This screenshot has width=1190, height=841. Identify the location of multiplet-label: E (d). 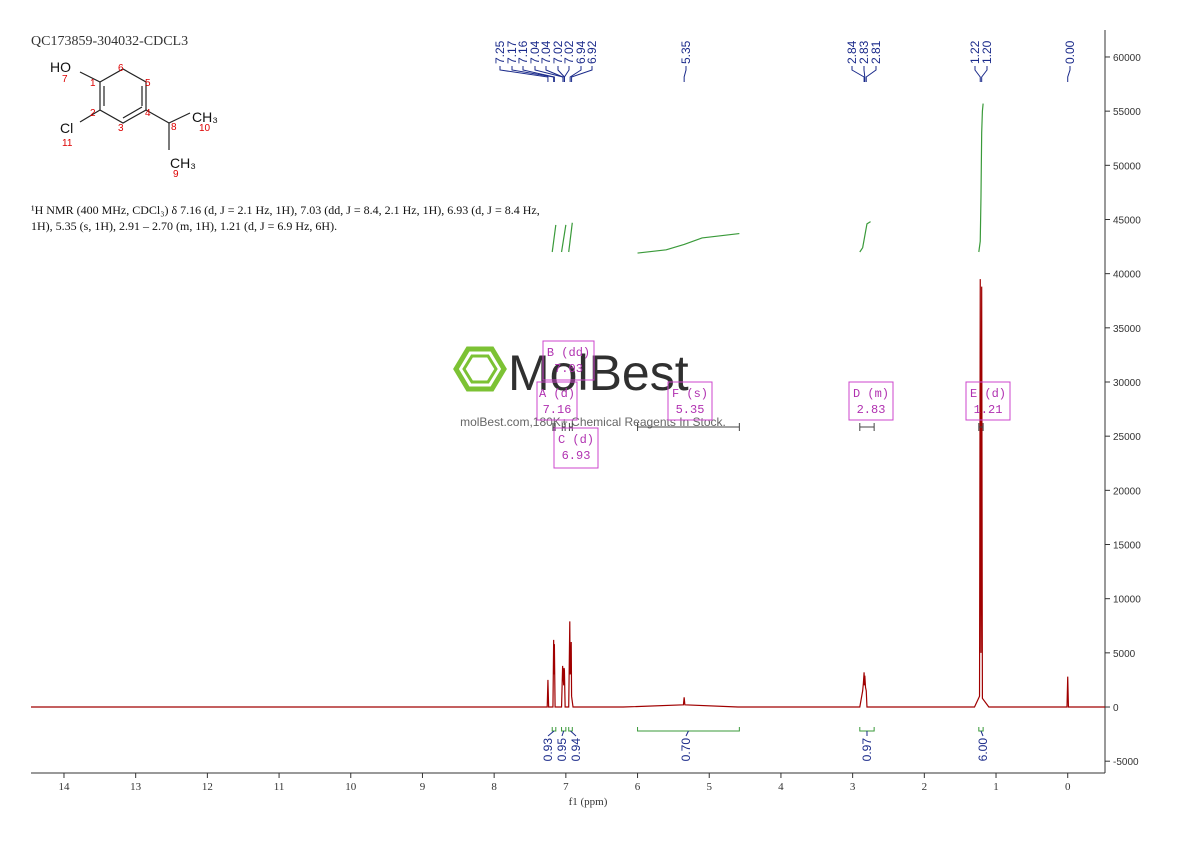
(988, 394).